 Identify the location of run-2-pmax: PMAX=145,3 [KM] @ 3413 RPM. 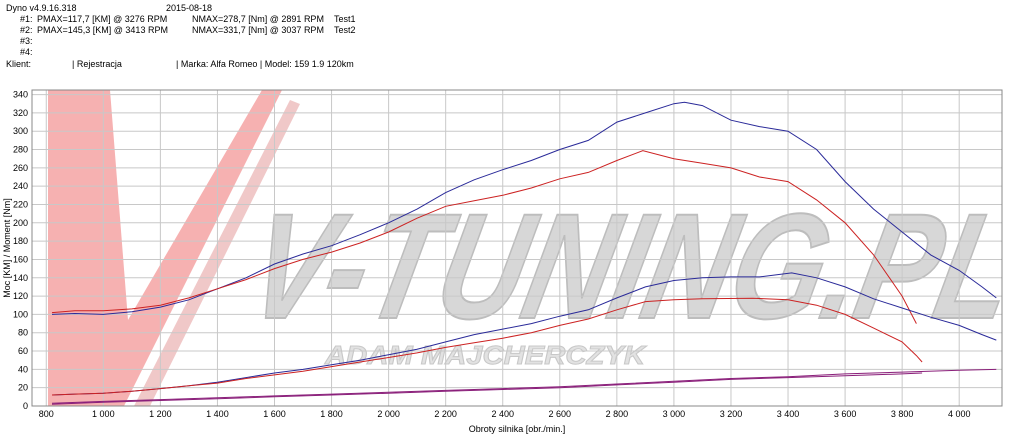
(102, 30).